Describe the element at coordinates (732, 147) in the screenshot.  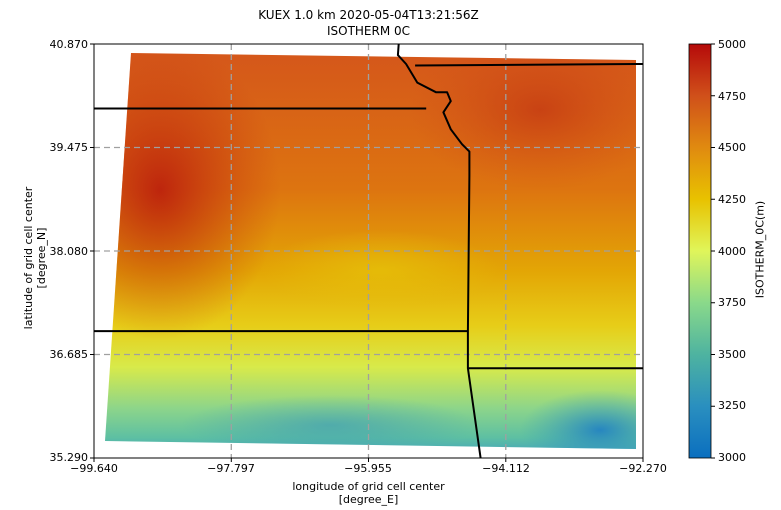
I see `colorbar-tick-label: 4500` at that location.